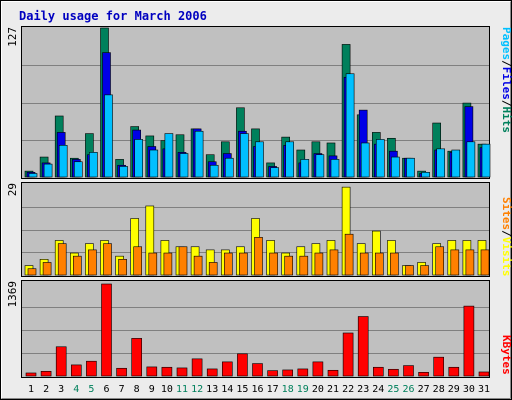  What do you see at coordinates (257, 389) in the screenshot?
I see `x-tick-label-16: 16` at bounding box center [257, 389].